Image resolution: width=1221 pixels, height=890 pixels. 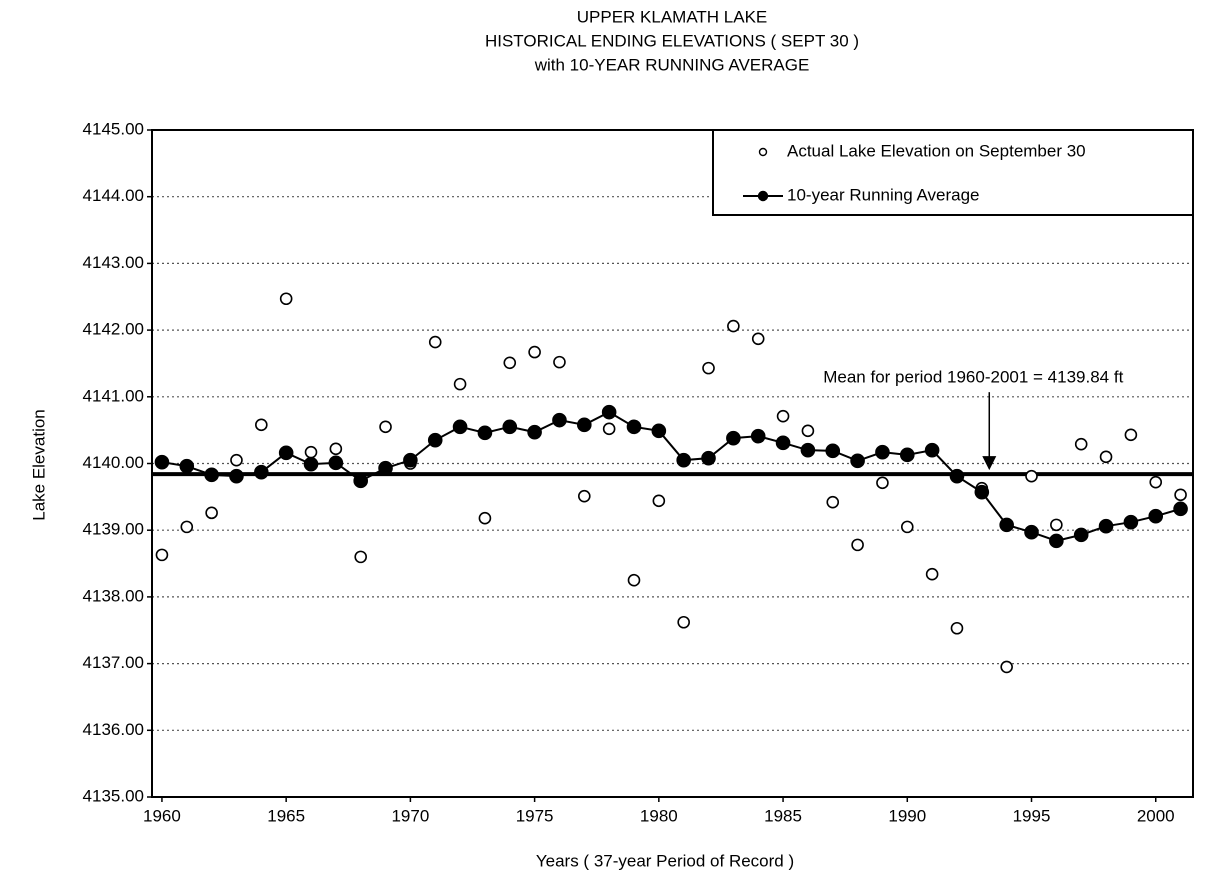 What do you see at coordinates (38, 465) in the screenshot?
I see `y-axis-label: Lake Elevation` at bounding box center [38, 465].